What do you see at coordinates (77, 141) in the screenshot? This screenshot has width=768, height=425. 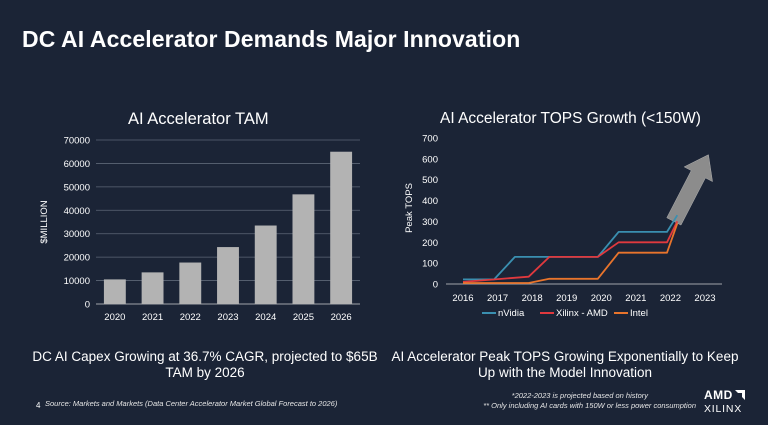 I see `tam-y-tick-label: 70000` at bounding box center [77, 141].